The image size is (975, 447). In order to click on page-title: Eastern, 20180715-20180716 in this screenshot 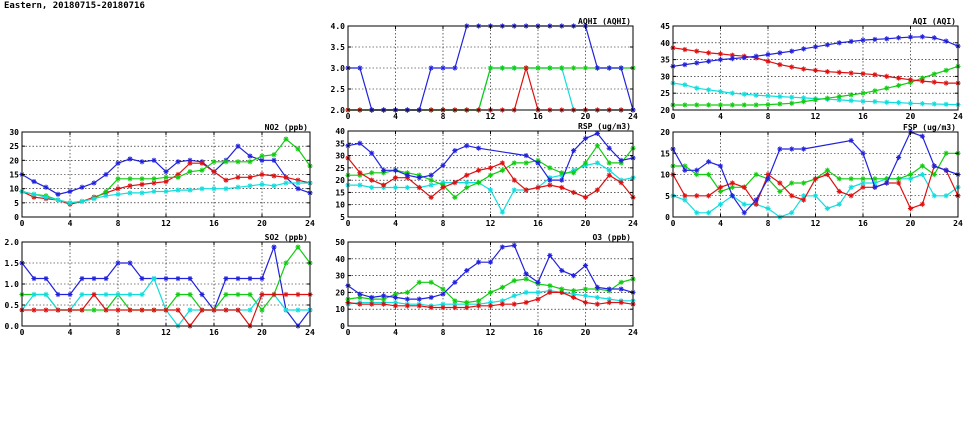, I will do `click(74, 6)`.